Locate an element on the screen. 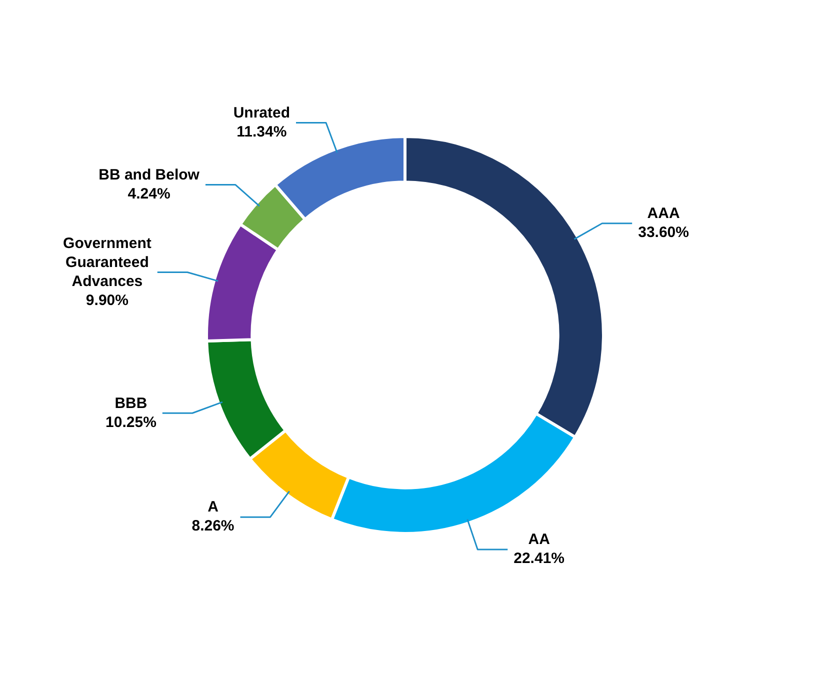 This screenshot has height=698, width=836. slice-label: A is located at coordinates (213, 507).